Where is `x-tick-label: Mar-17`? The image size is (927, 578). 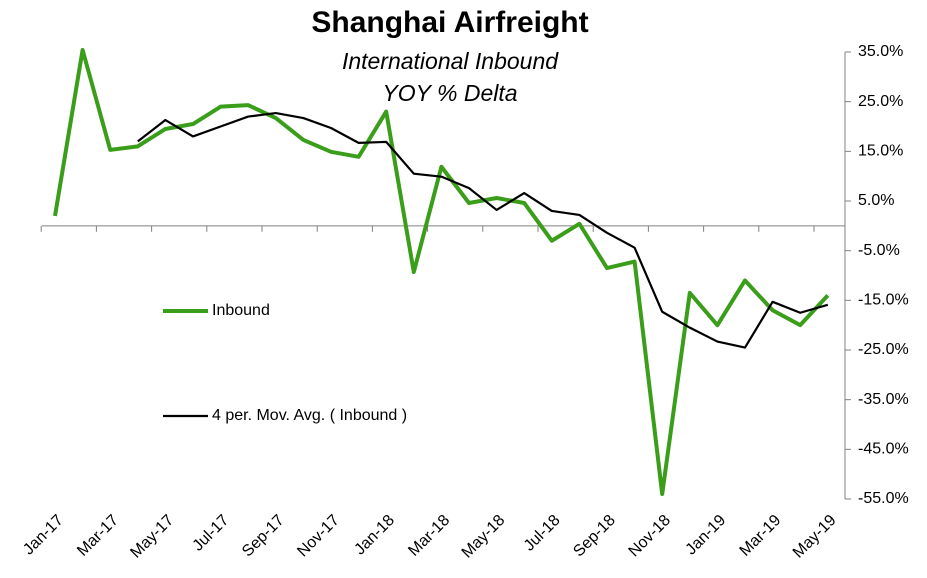 x-tick-label: Mar-17 is located at coordinates (98, 536).